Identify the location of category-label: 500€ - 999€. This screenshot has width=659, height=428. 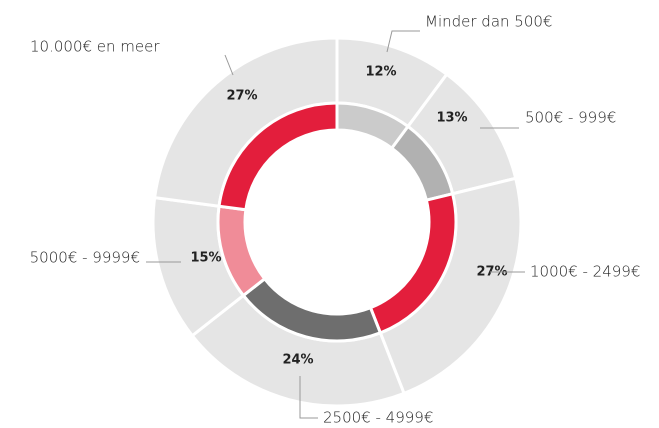
(570, 118).